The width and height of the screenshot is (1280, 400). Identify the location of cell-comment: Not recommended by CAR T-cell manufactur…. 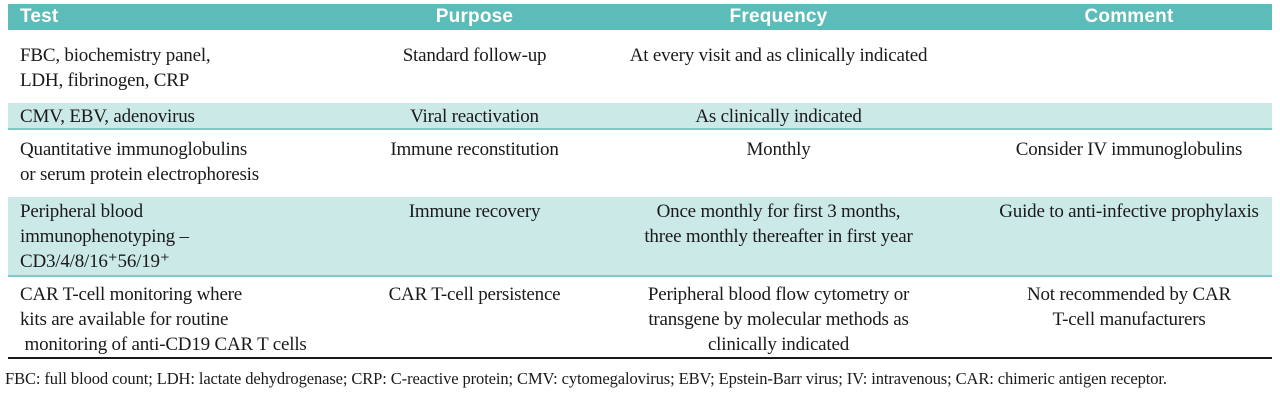
(1129, 307).